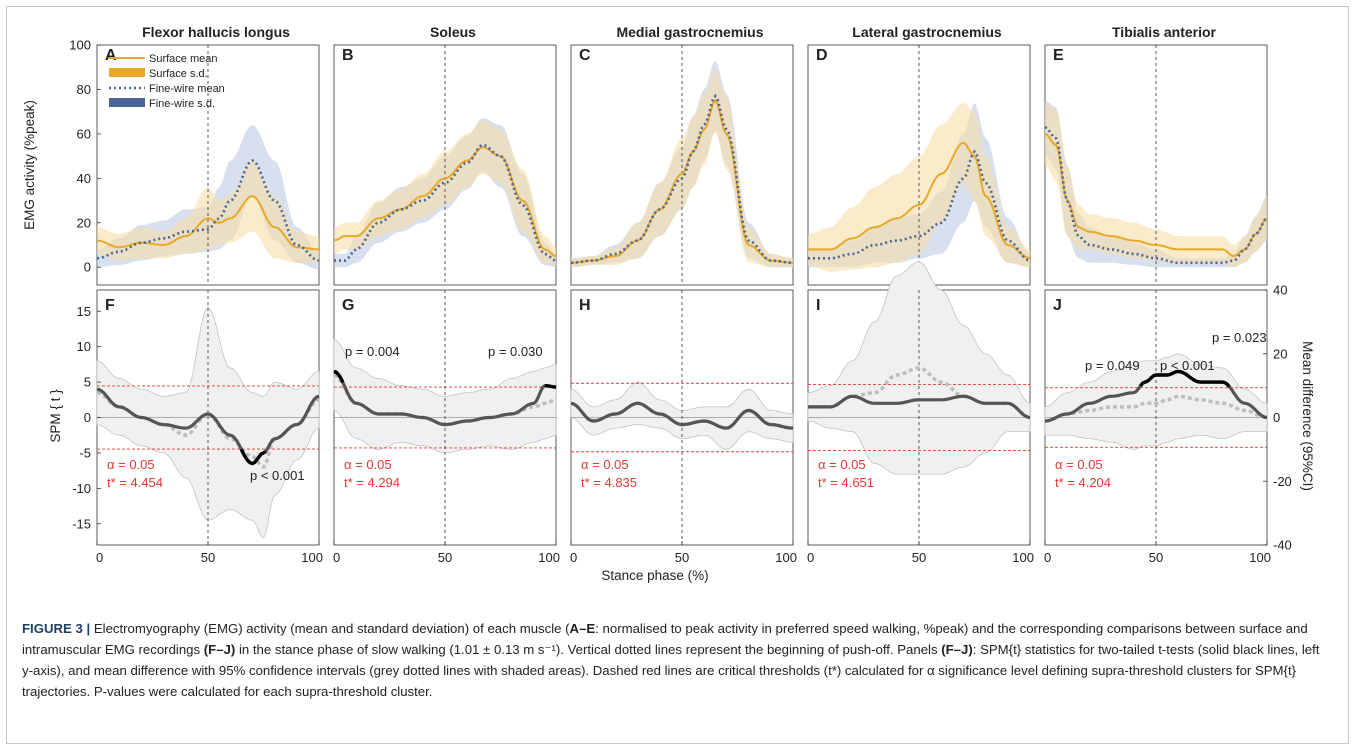 The width and height of the screenshot is (1355, 750). What do you see at coordinates (178, 74) in the screenshot?
I see `legend-label: Surface s.d.` at bounding box center [178, 74].